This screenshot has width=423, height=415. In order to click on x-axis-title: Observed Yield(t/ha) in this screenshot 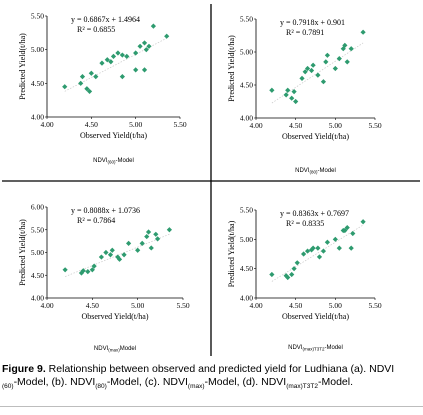, I will do `click(315, 136)`.